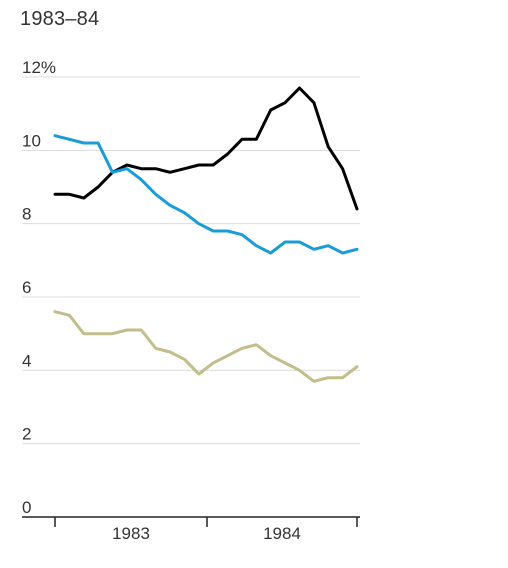  What do you see at coordinates (26, 287) in the screenshot?
I see `y-tick-label: 6` at bounding box center [26, 287].